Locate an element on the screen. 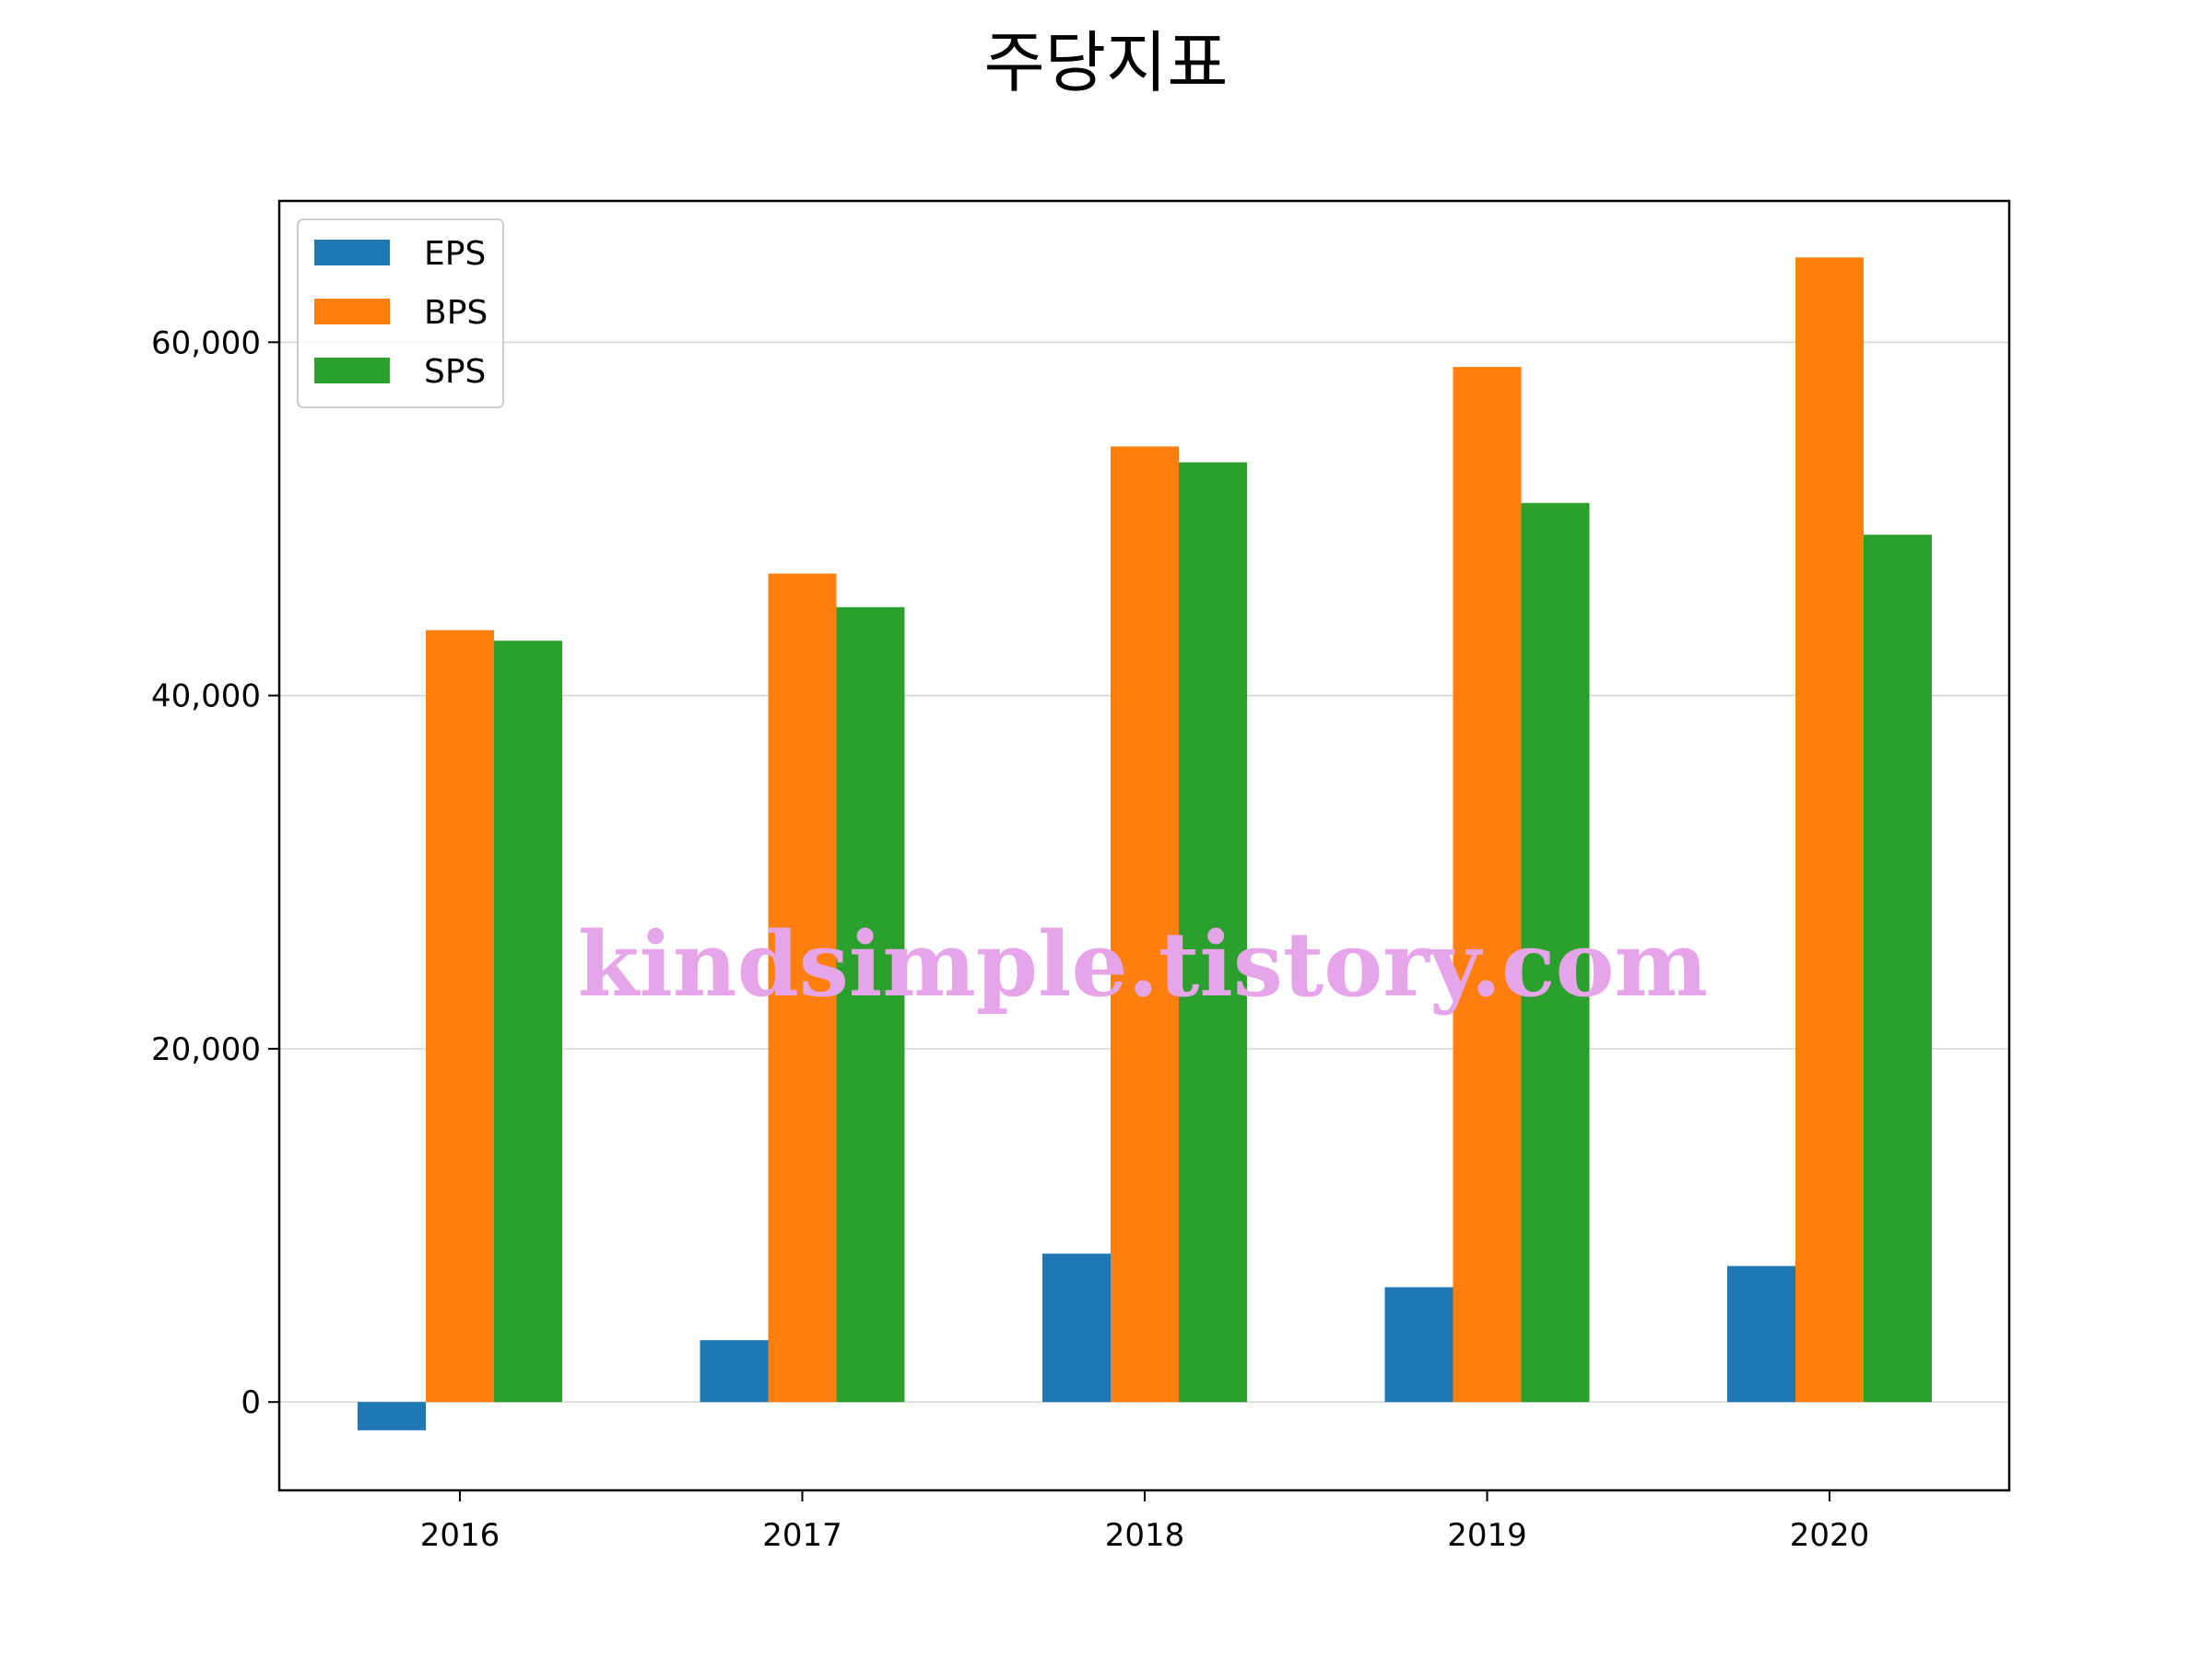  bar-eps-2018 is located at coordinates (1076, 1328).